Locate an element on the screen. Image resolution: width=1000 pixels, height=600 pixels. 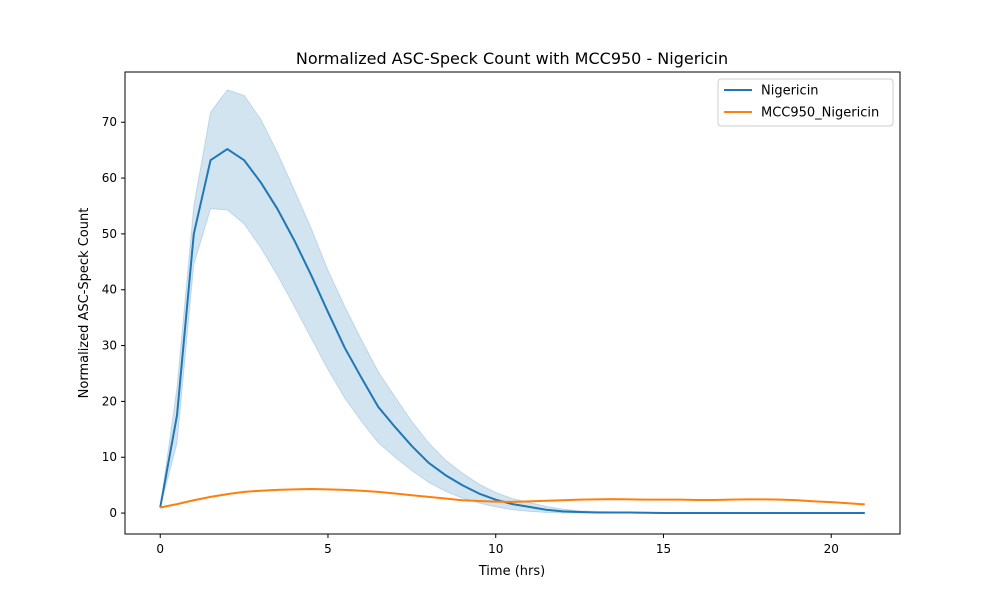
x-tick-label: 20 is located at coordinates (831, 549).